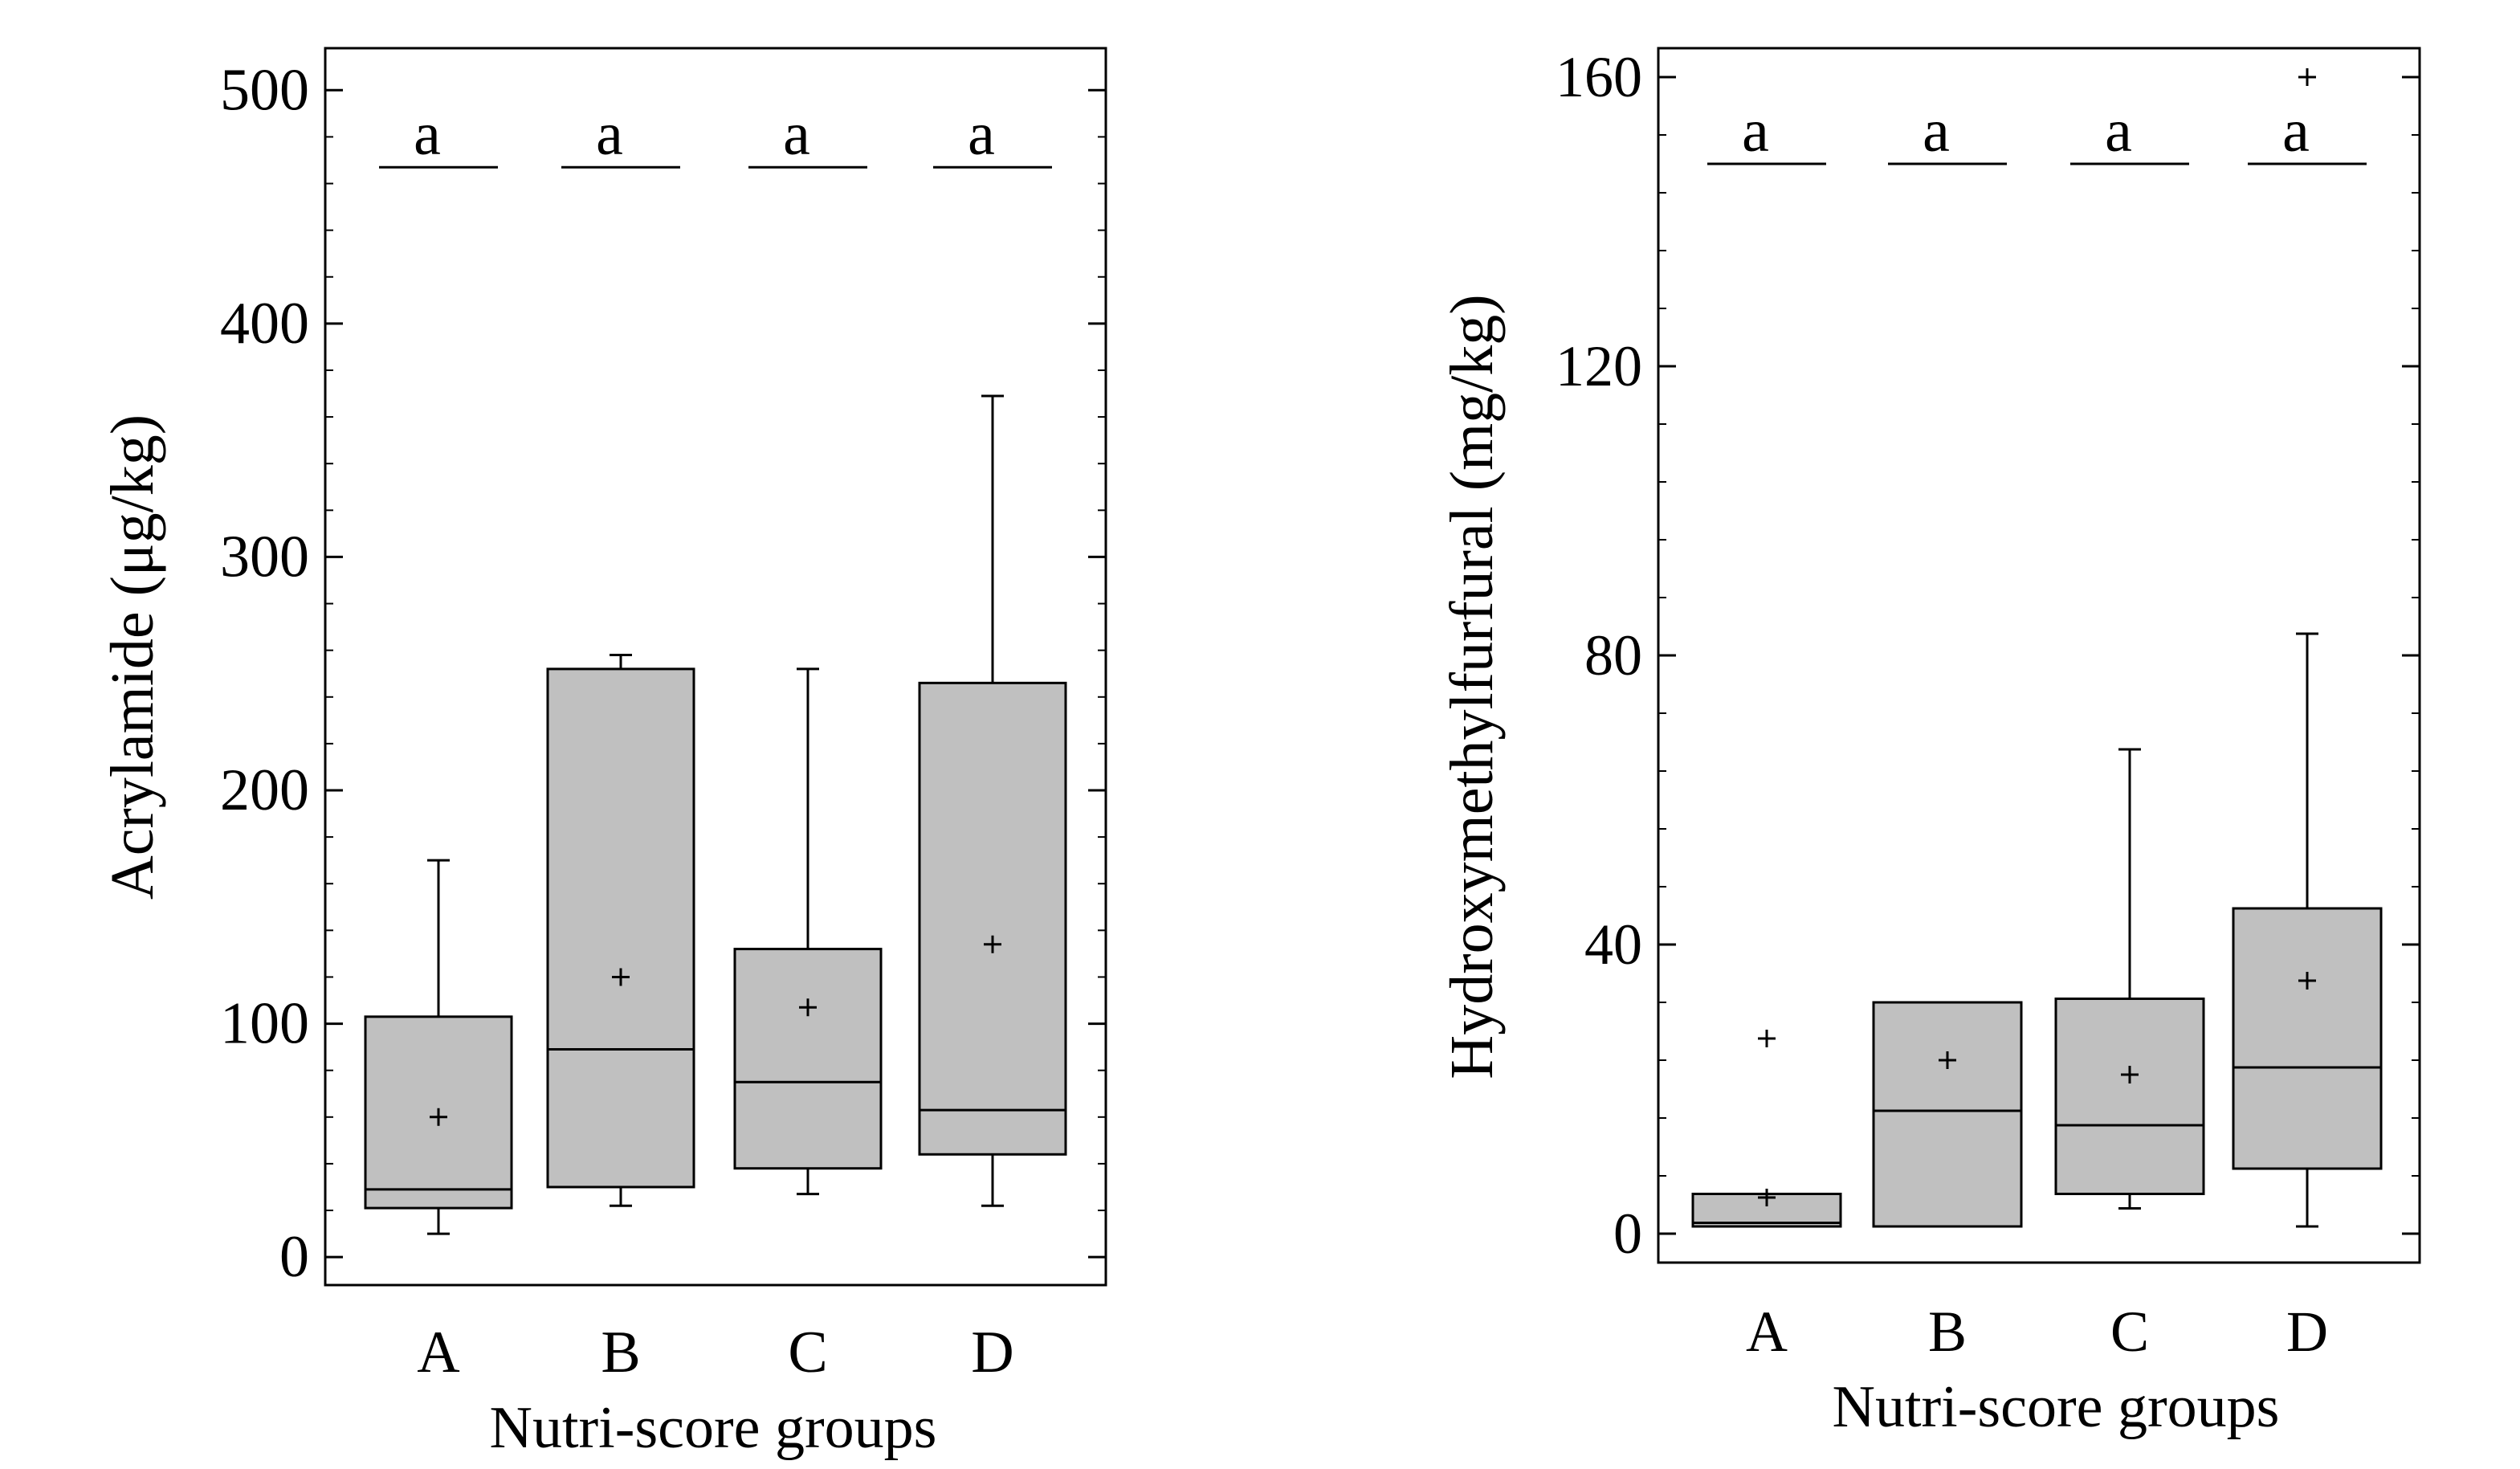 Image resolution: width=2520 pixels, height=1469 pixels. I want to click on y-axis-title: Hydroxymethylfurfural (mg/kg), so click(1472, 686).